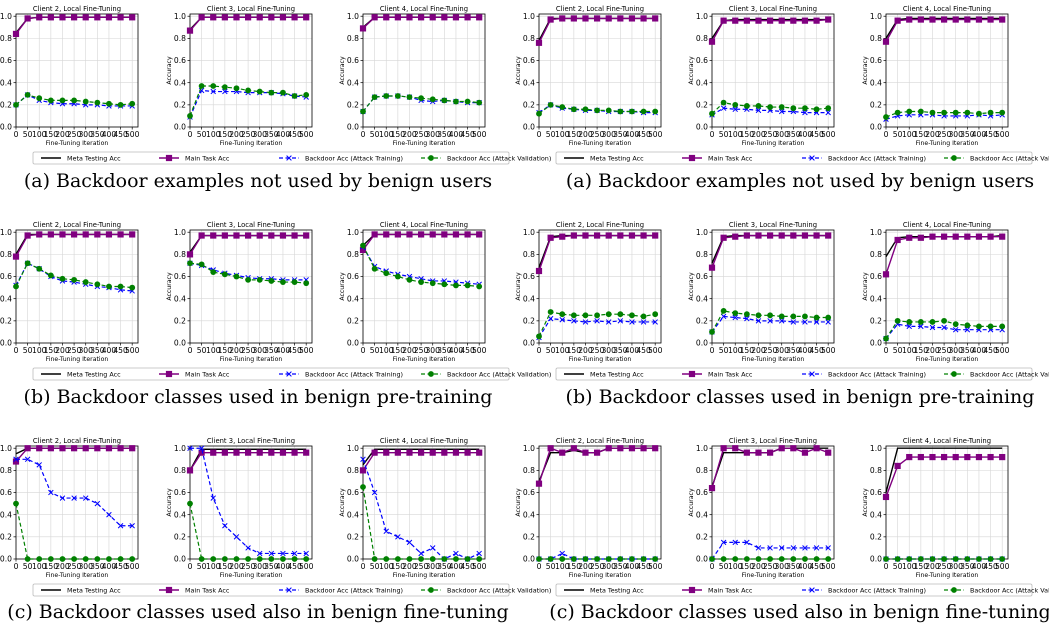 The width and height of the screenshot is (1049, 630). Describe the element at coordinates (225, 566) in the screenshot. I see `x-tick-label: 150` at that location.